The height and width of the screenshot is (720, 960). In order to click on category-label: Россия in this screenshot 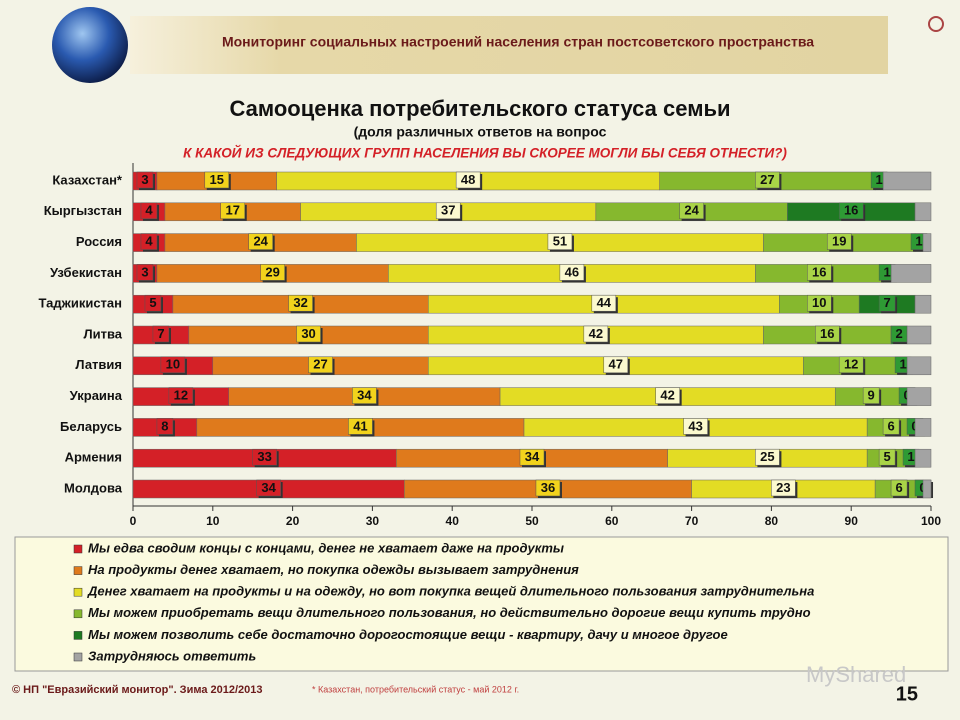, I will do `click(99, 241)`.